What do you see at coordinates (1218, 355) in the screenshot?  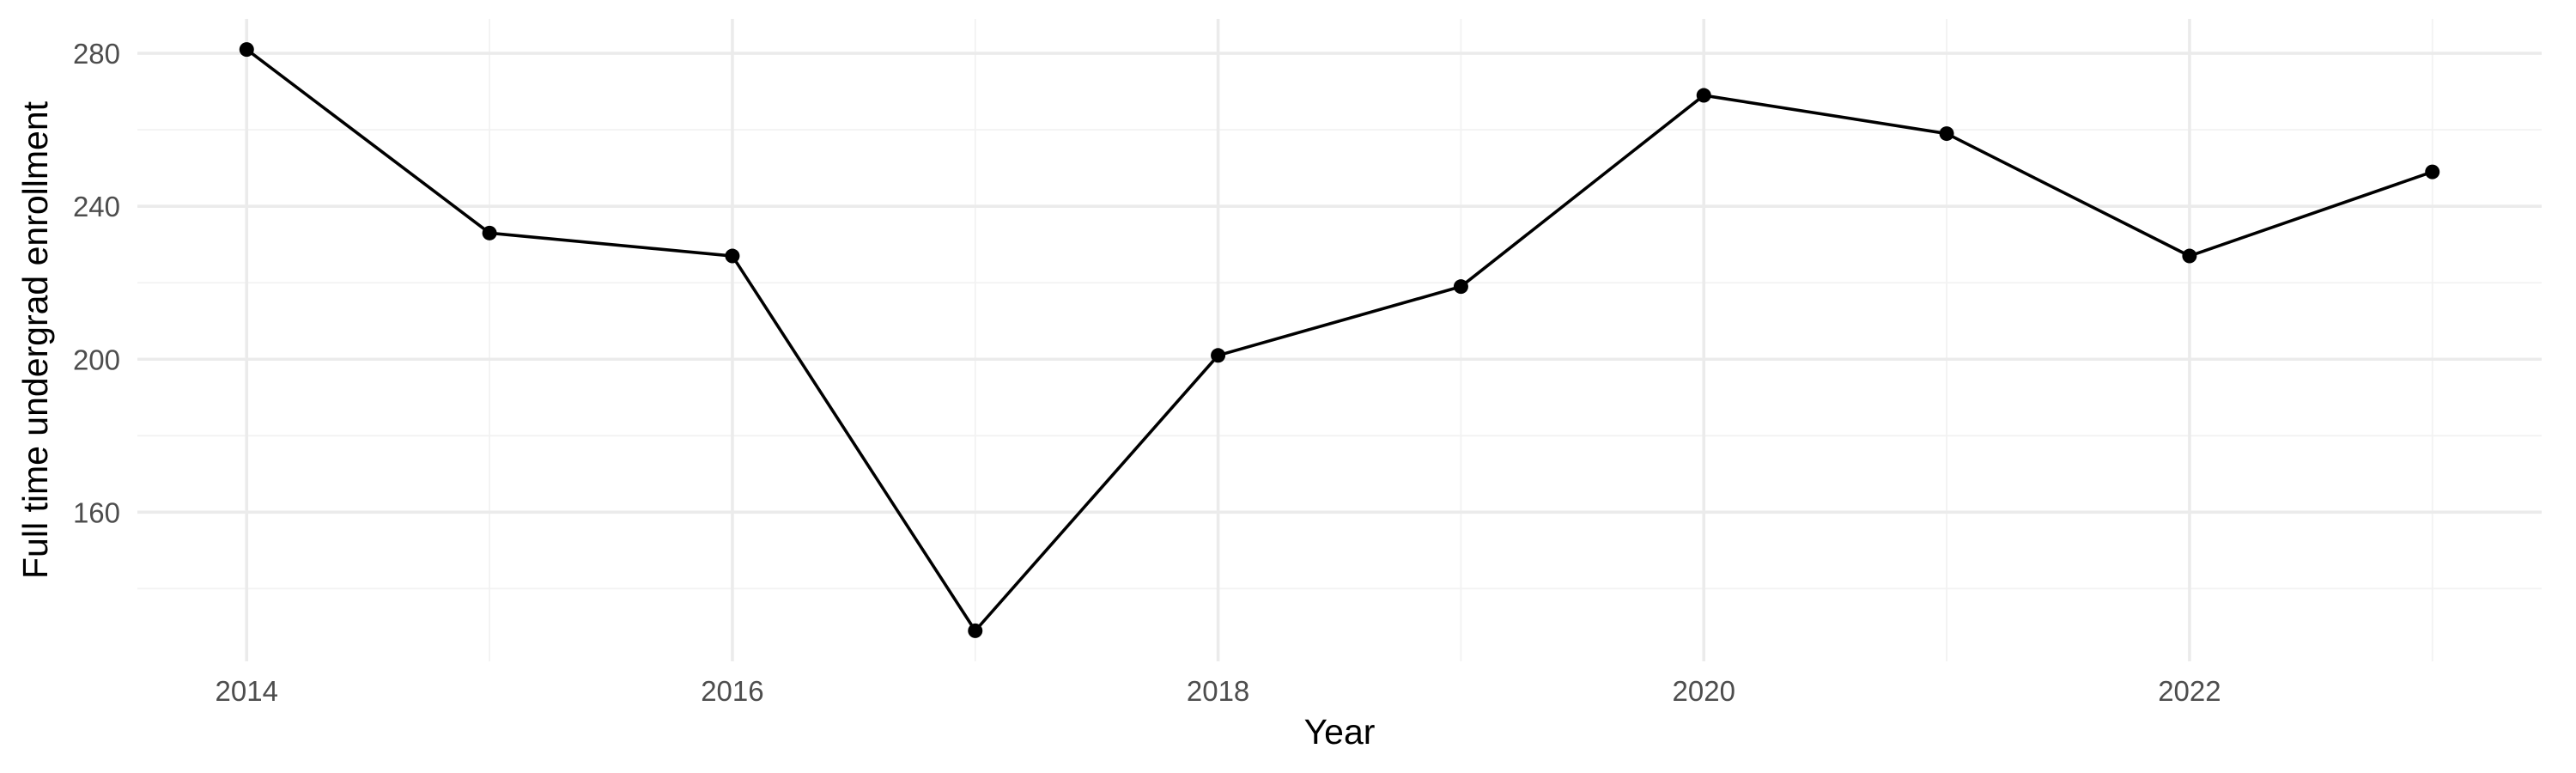 I see `data-point-2018` at bounding box center [1218, 355].